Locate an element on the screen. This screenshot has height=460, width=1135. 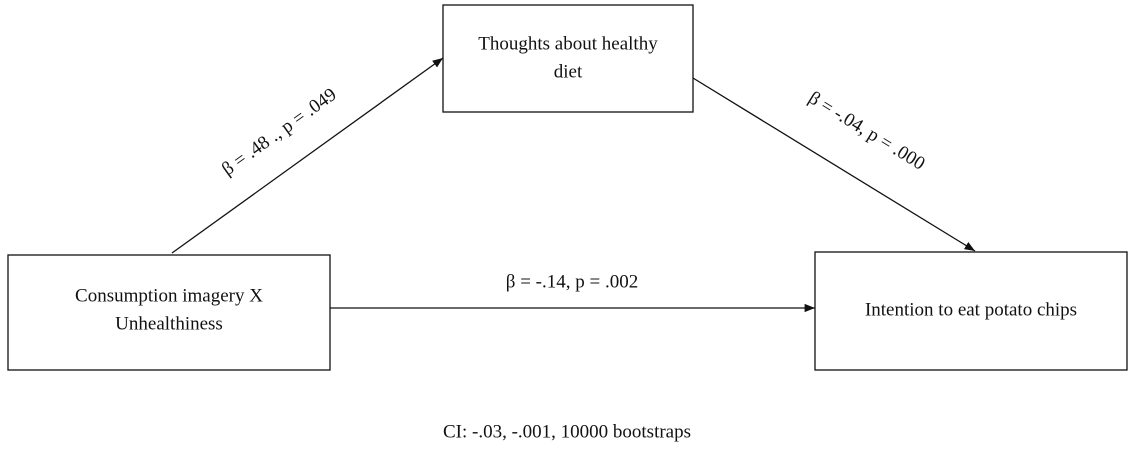
footer-note: CI: -.03, -.001, 10000 bootstraps is located at coordinates (567, 431).